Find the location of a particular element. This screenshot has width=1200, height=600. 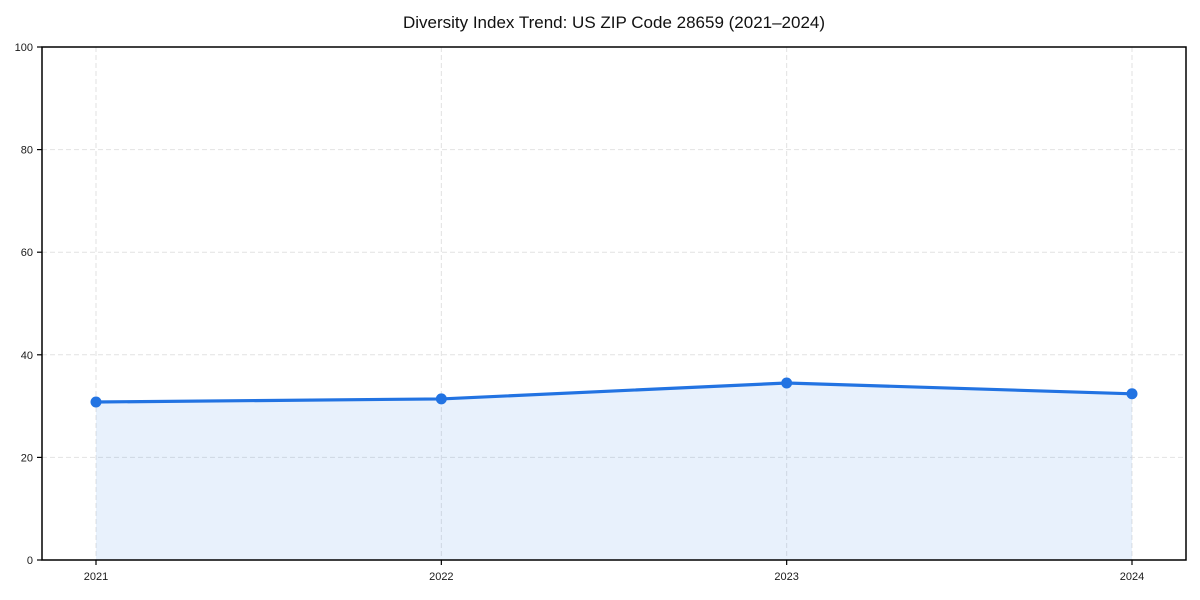

y-tick-label: 40 is located at coordinates (27, 356).